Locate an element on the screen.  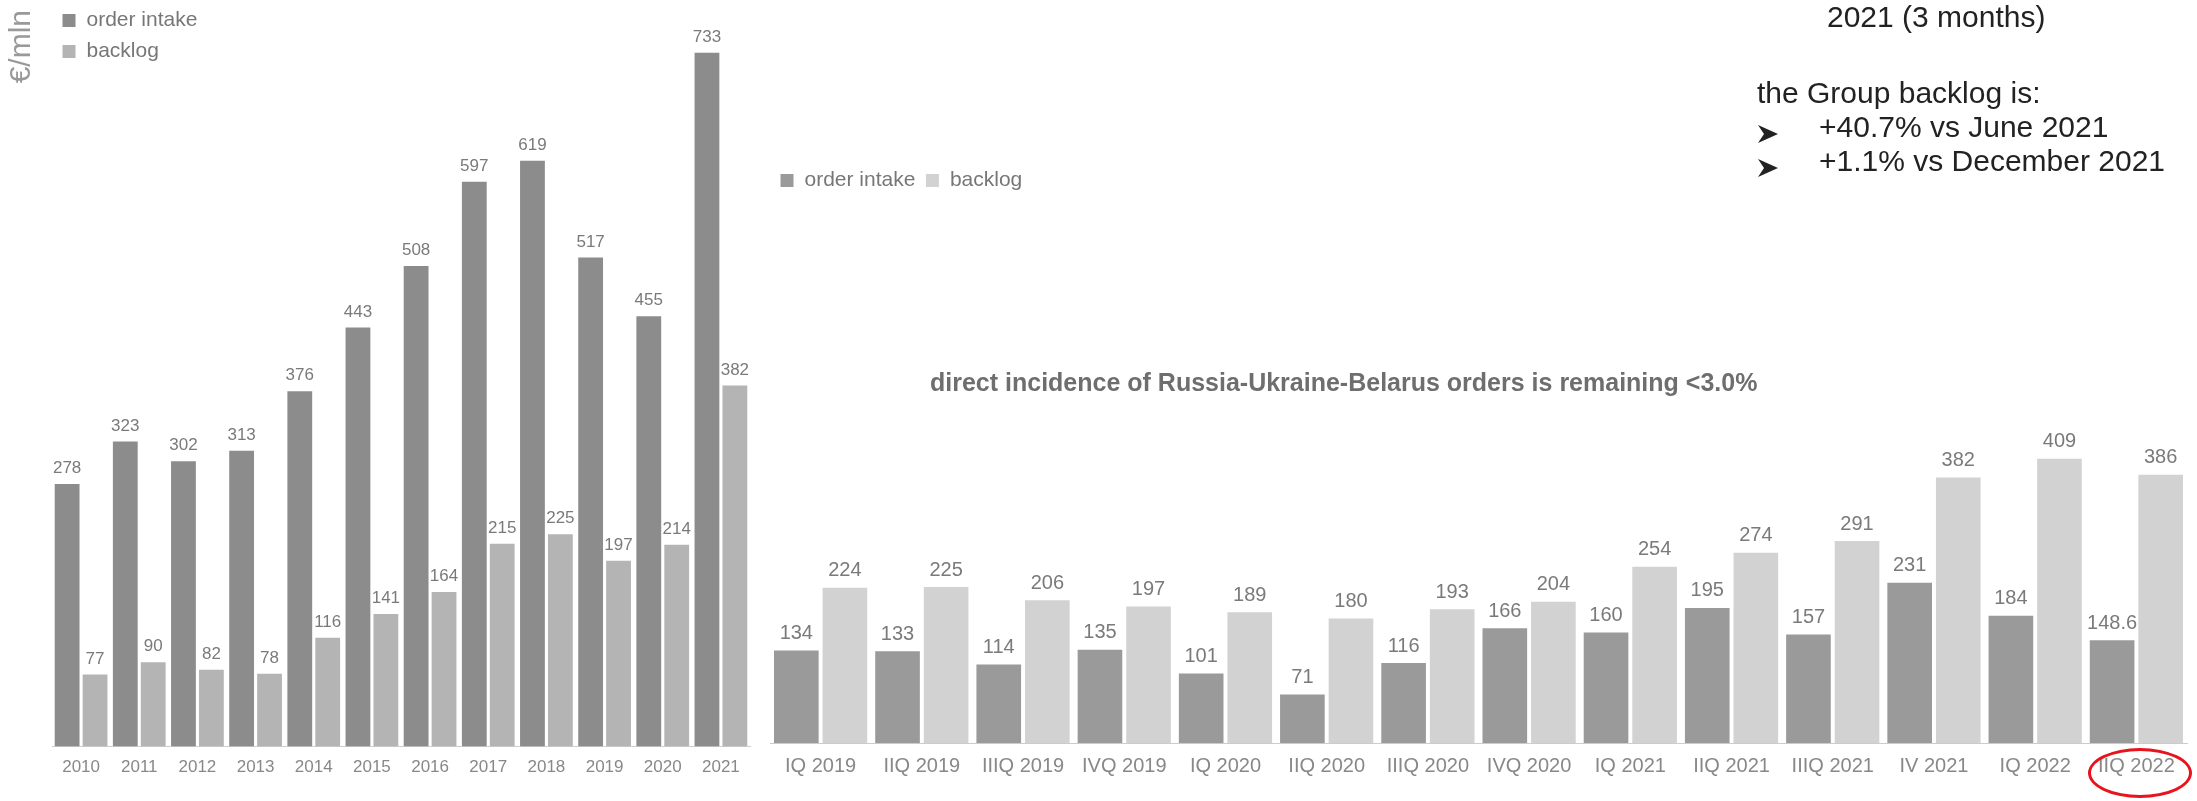
data-label: 189 is located at coordinates (1250, 593).